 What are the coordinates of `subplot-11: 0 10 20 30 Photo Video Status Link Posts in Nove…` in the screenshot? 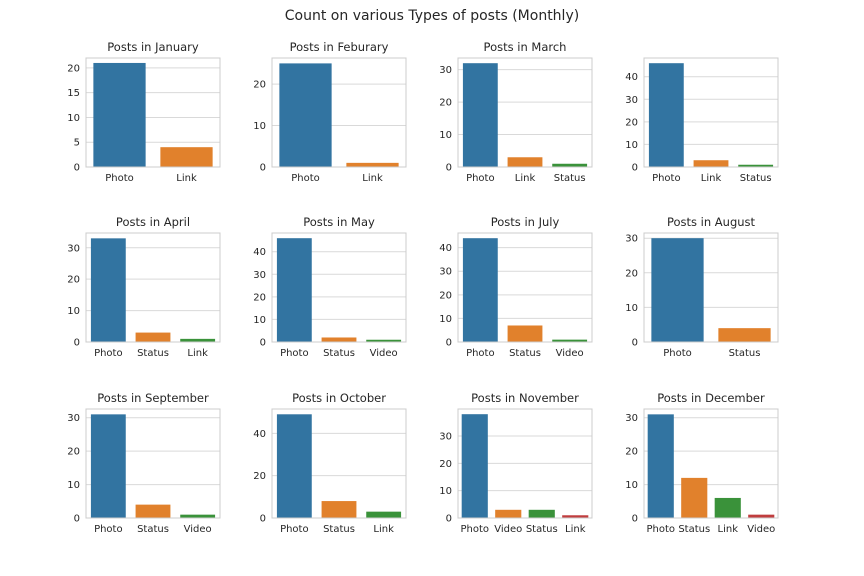 It's located at (516, 463).